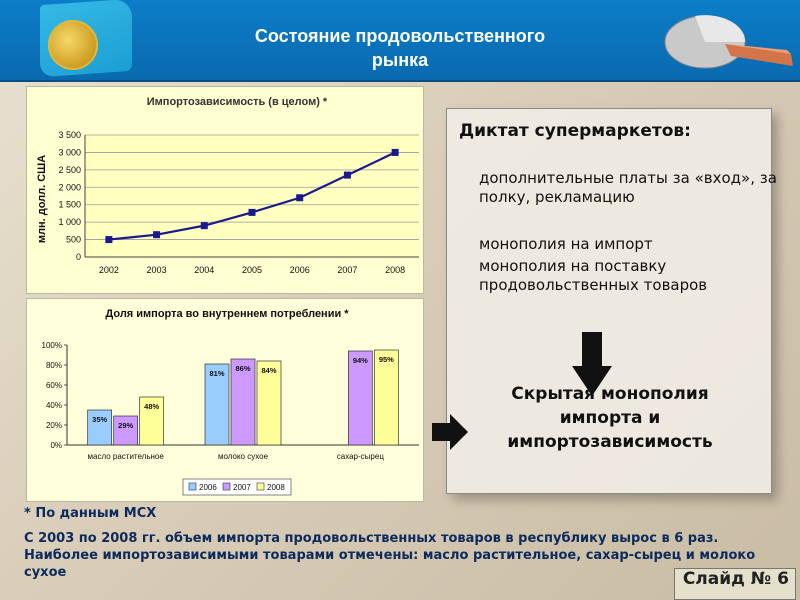 This screenshot has width=800, height=600. Describe the element at coordinates (54, 385) in the screenshot. I see `y-tick-label: 60%` at that location.